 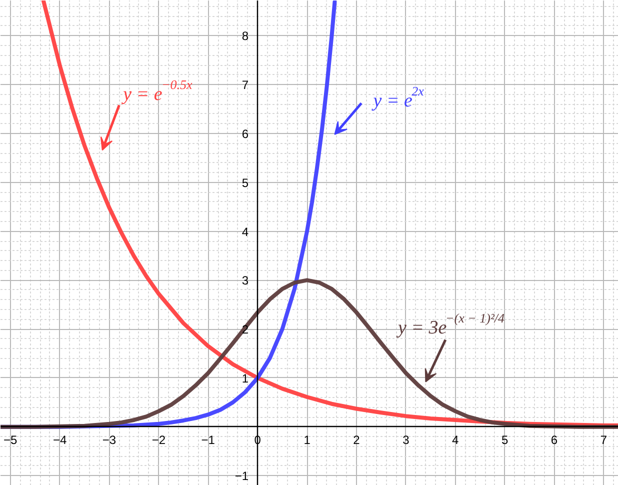 I want to click on x-tick-label: 3, so click(x=406, y=439).